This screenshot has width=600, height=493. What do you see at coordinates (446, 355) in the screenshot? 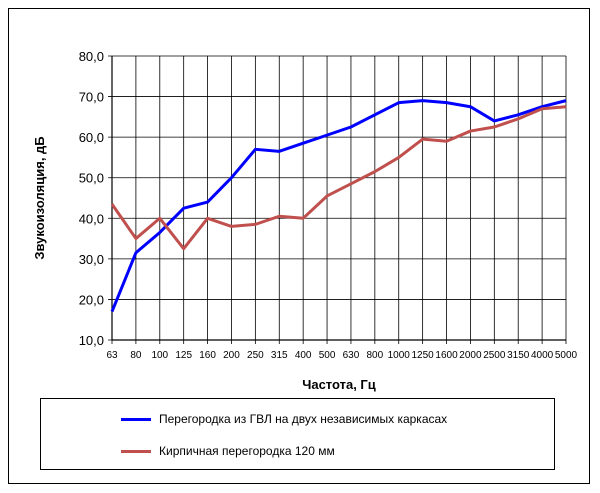
I see `x-tick-label: 1600` at bounding box center [446, 355].